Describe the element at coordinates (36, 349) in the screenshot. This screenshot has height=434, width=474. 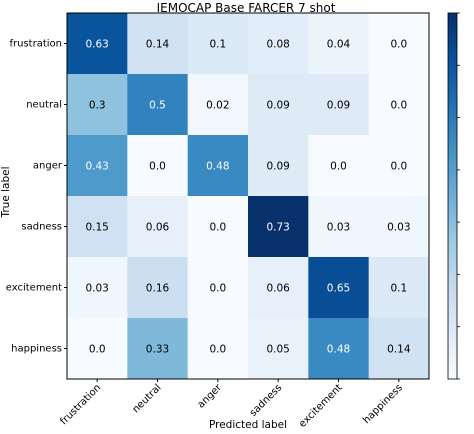
I see `y-tick-label: happiness` at that location.